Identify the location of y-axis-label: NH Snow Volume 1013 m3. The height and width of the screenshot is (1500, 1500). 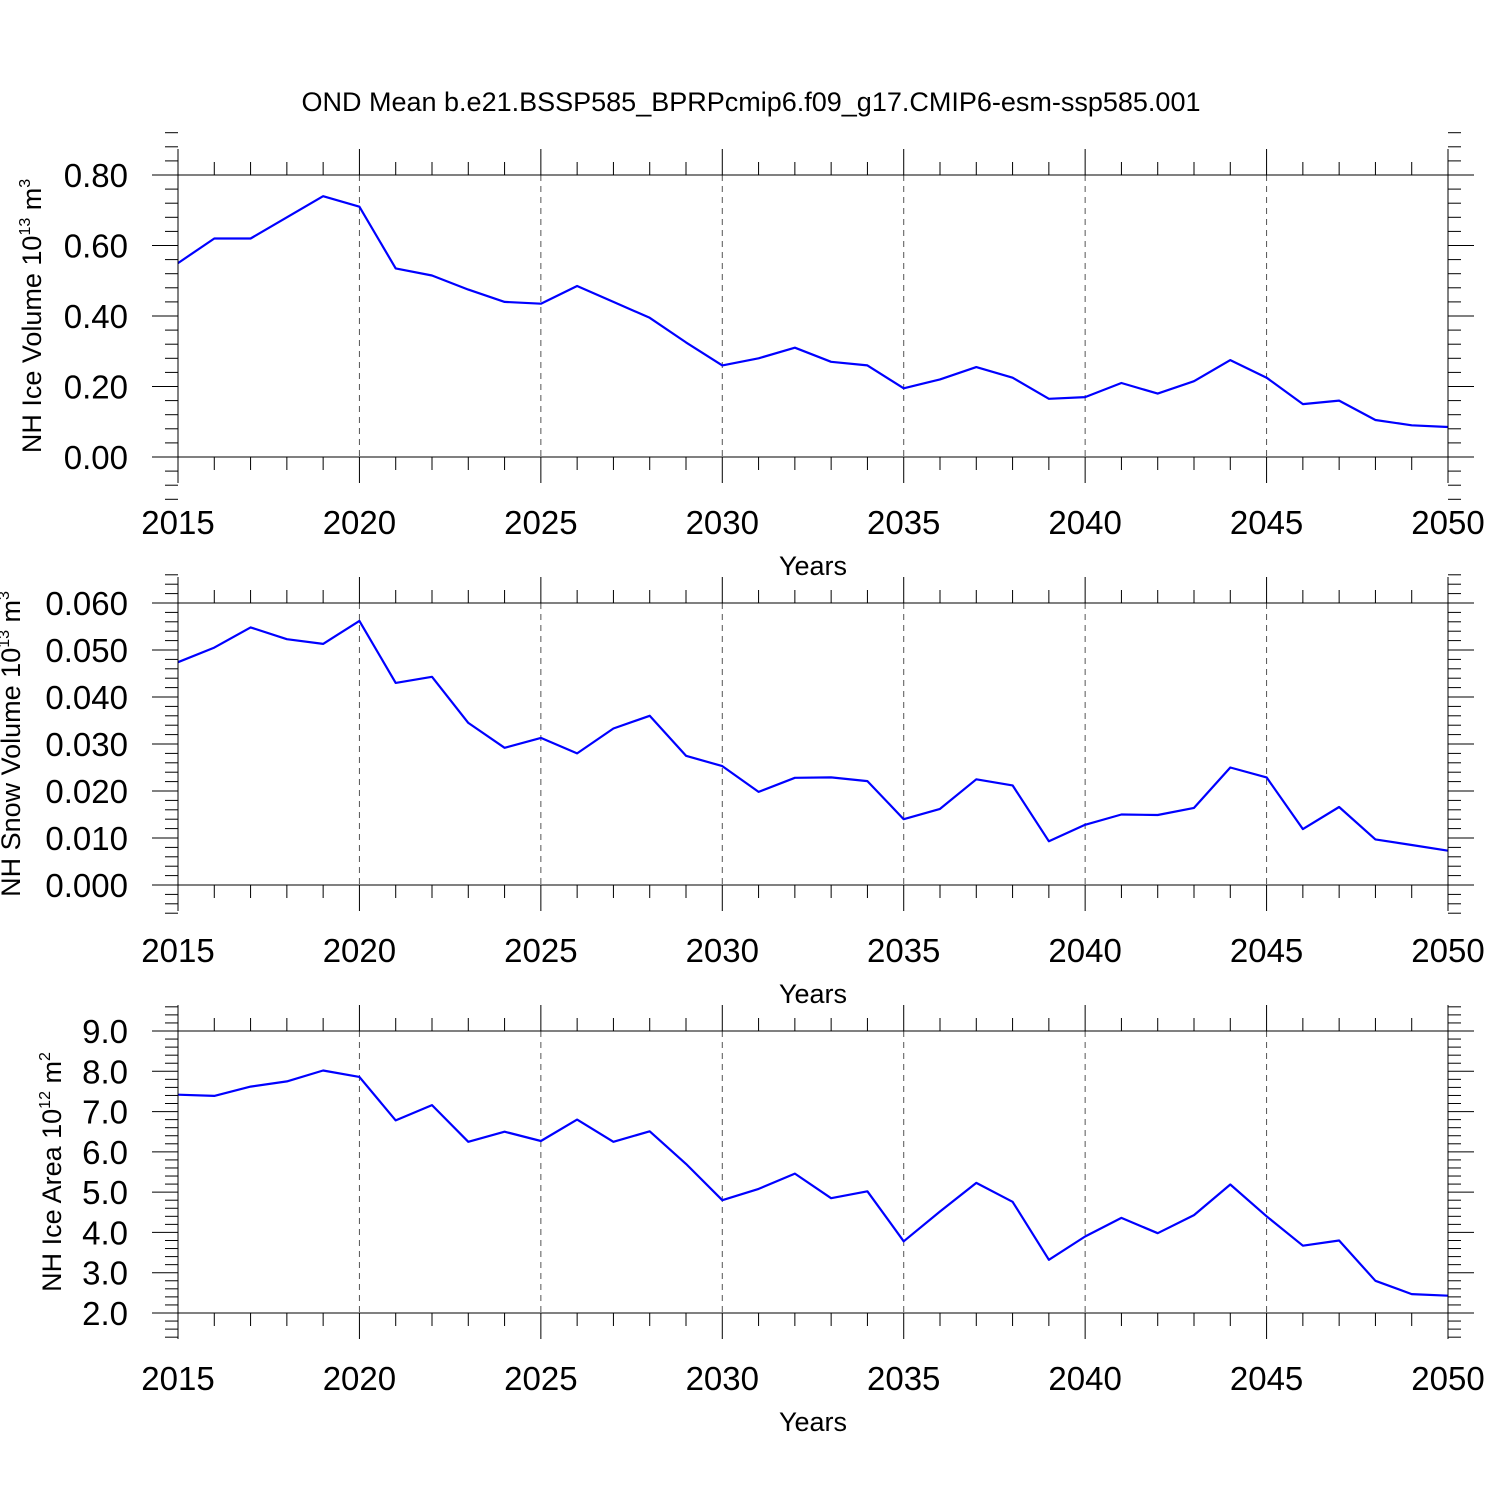
(13, 744).